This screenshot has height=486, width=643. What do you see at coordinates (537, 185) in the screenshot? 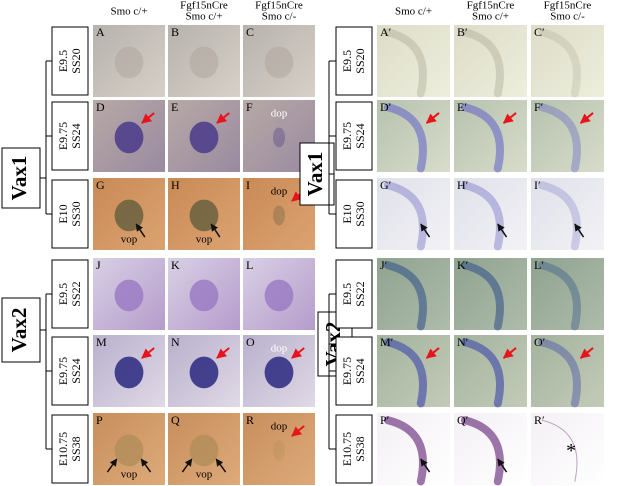
I see `panel-letter: I′` at bounding box center [537, 185].